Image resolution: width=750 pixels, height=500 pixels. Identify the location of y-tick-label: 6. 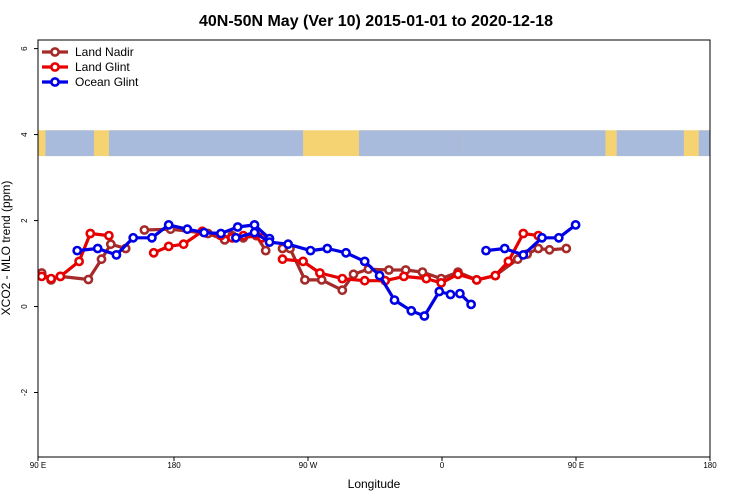
(24, 48).